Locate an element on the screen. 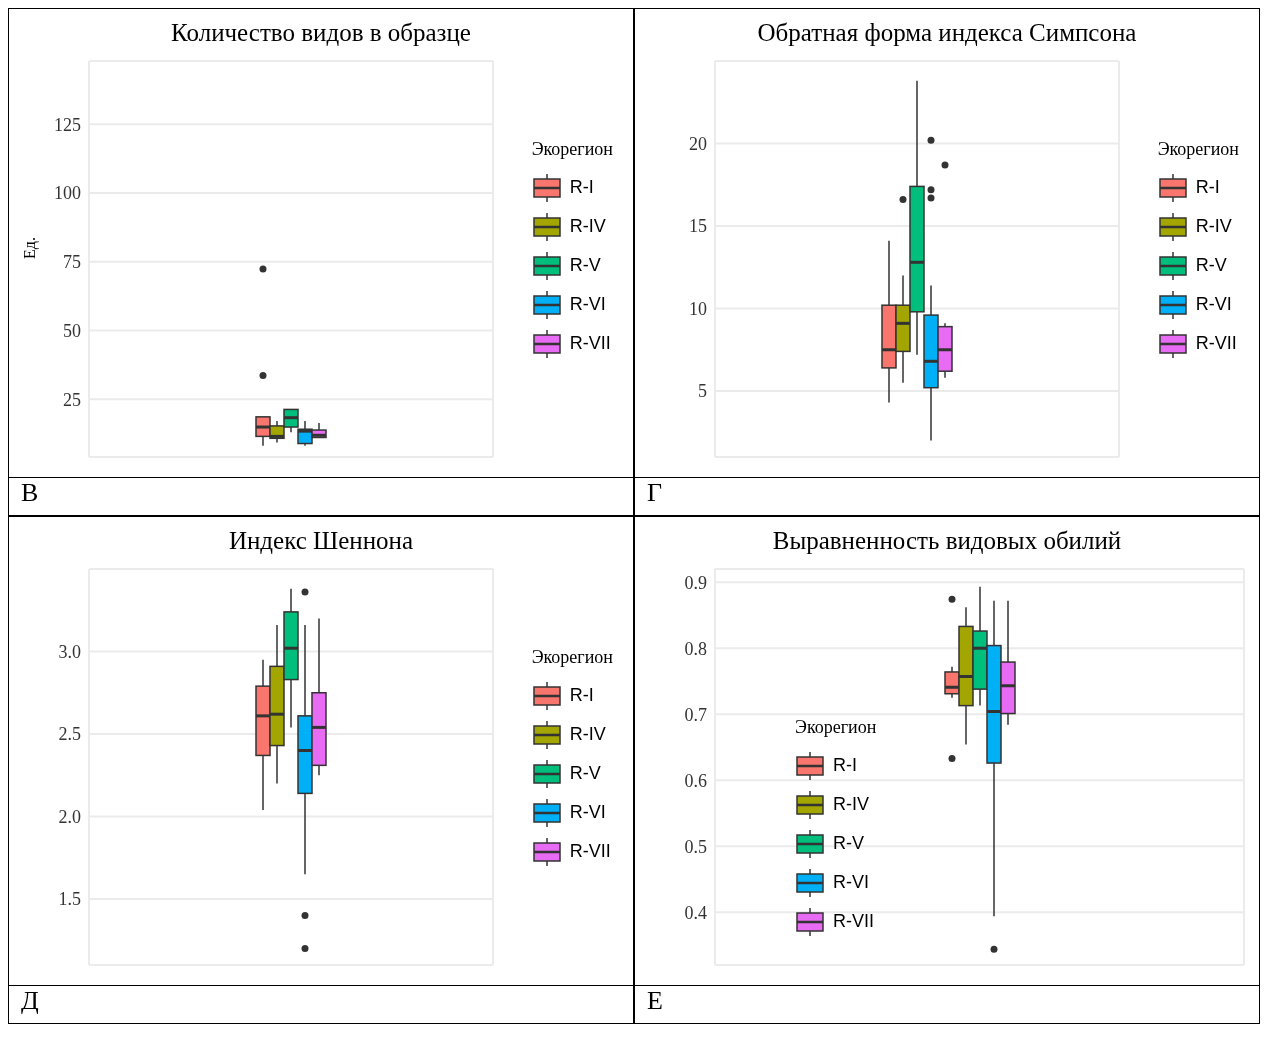  y-tick-label: 20 is located at coordinates (698, 143).